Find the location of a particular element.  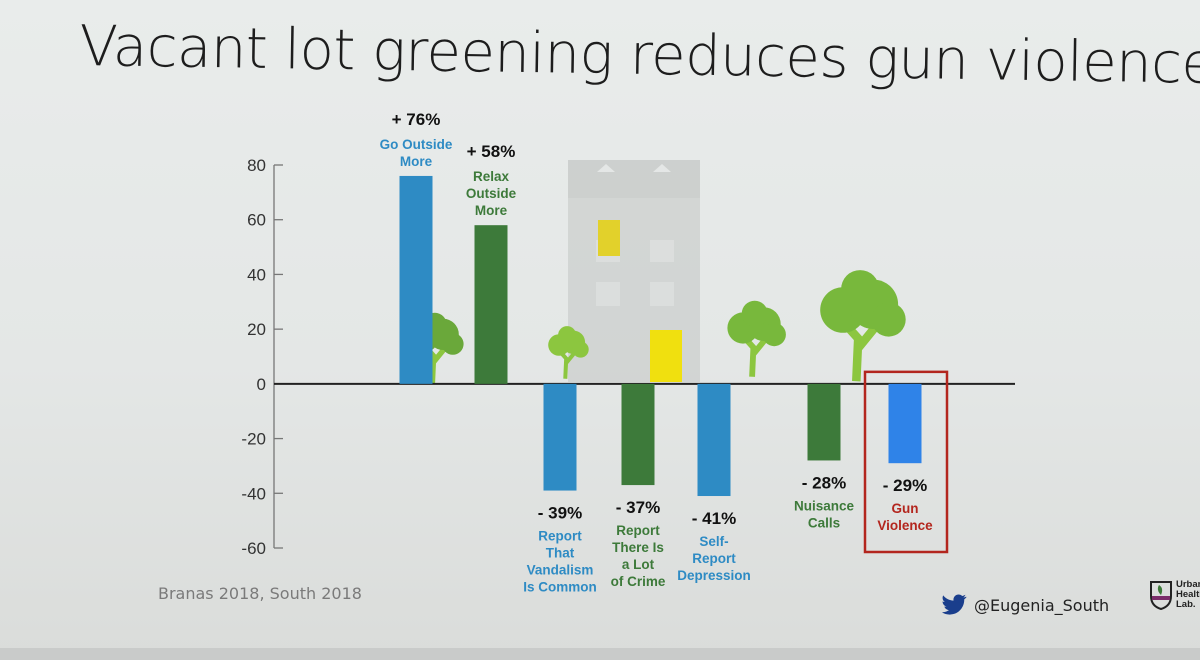

logo-line: Health is located at coordinates (1188, 594).